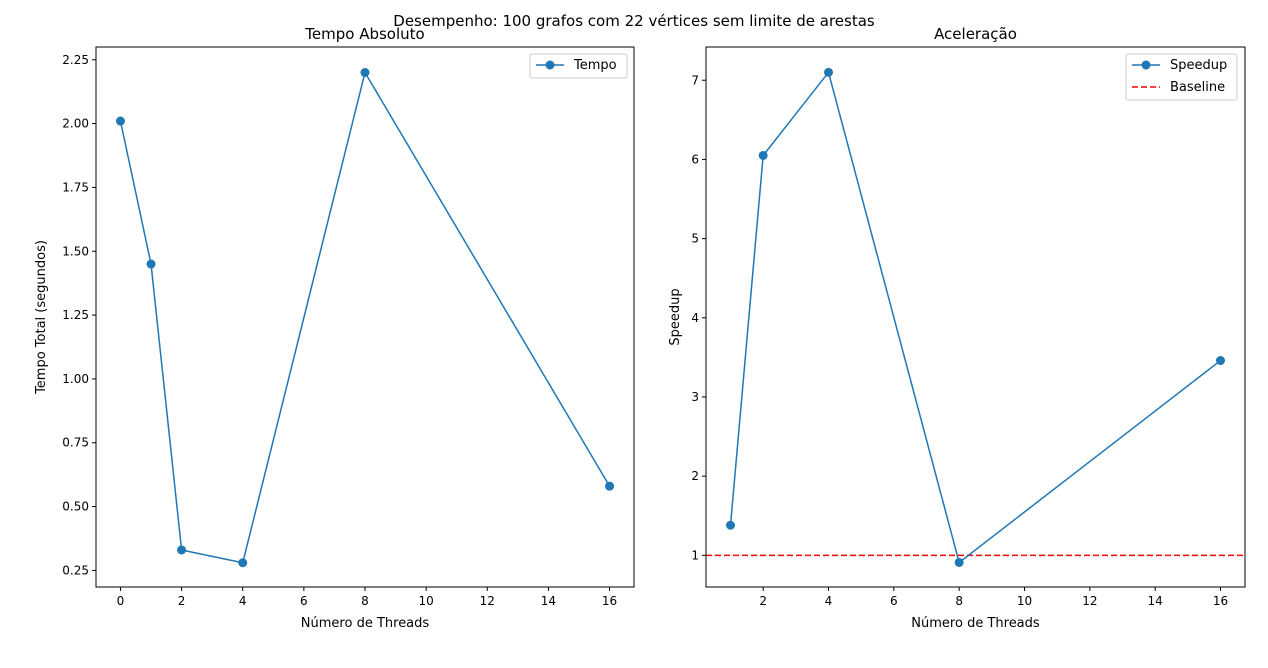 This screenshot has height=668, width=1268. I want to click on y-tick-label: 0.25, so click(75, 570).